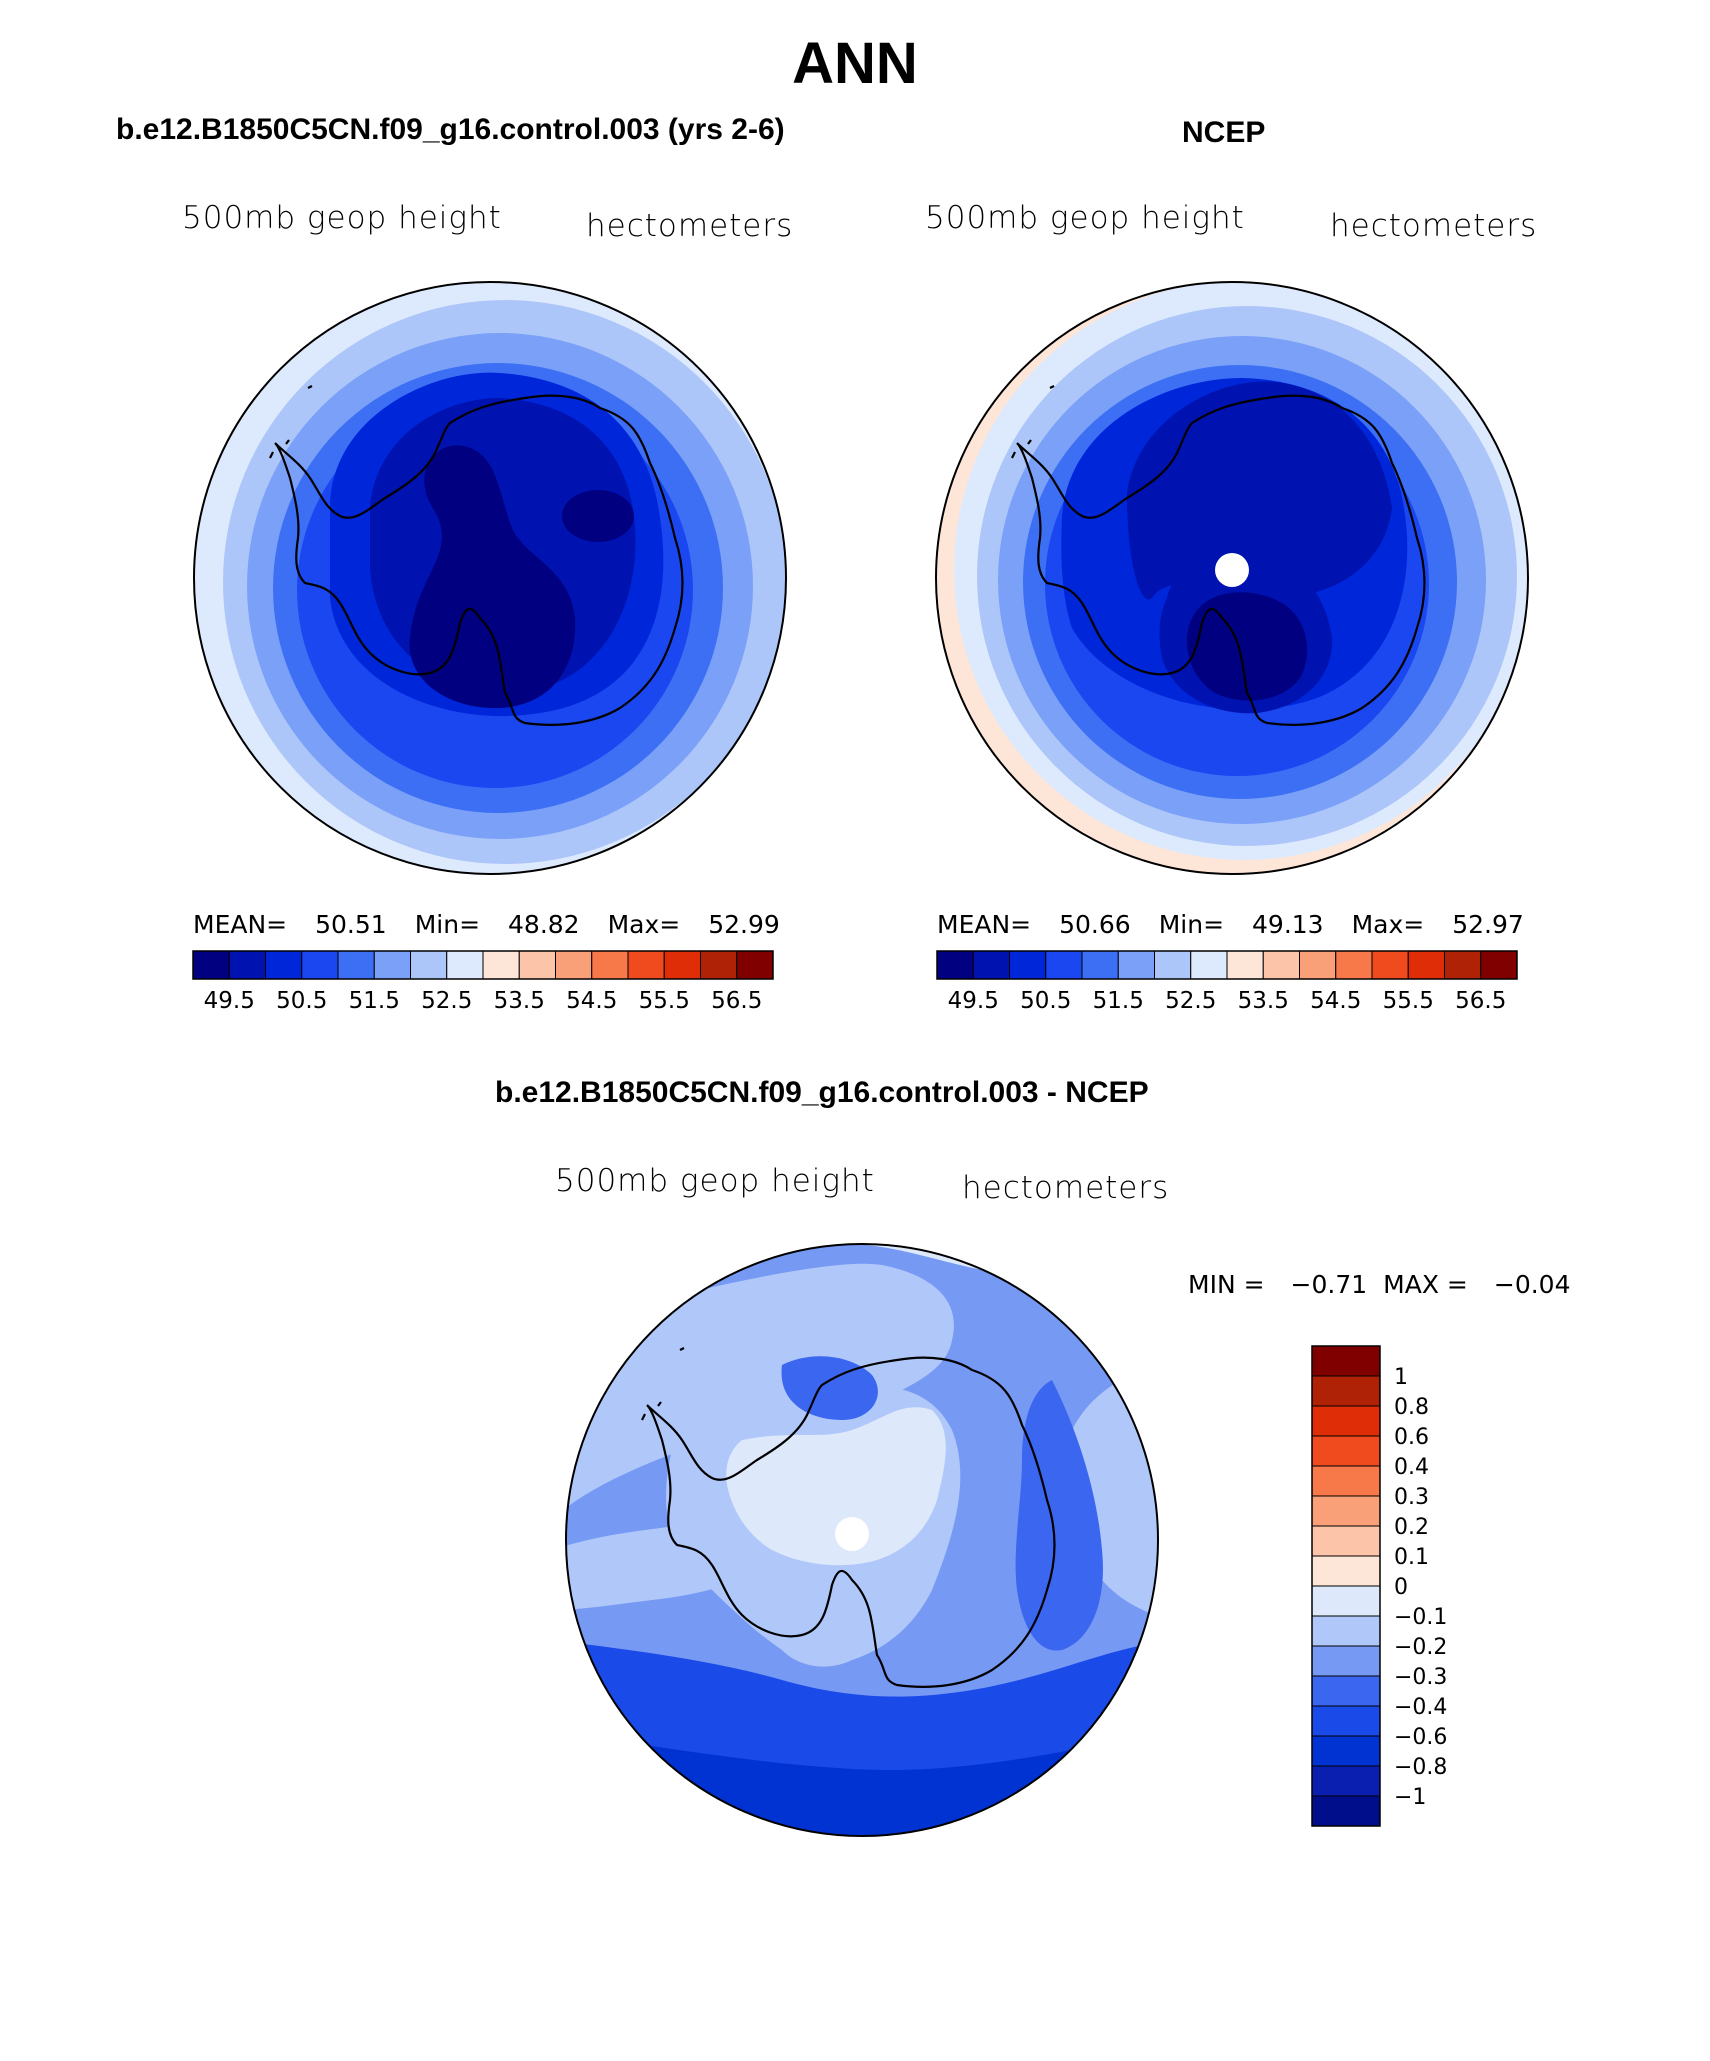  I want to click on diff-colorbar-label: 0.4, so click(1411, 1467).